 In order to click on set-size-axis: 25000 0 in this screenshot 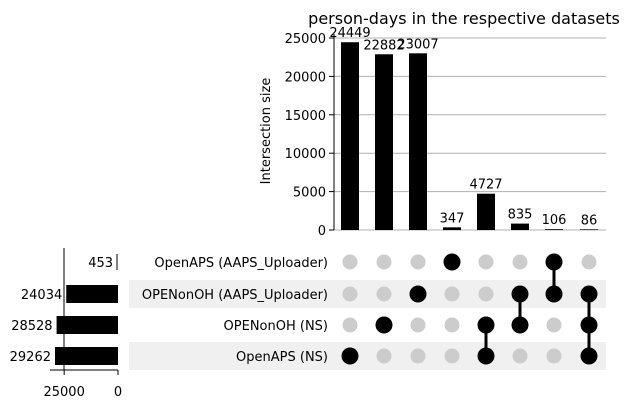, I will do `click(82, 324)`.